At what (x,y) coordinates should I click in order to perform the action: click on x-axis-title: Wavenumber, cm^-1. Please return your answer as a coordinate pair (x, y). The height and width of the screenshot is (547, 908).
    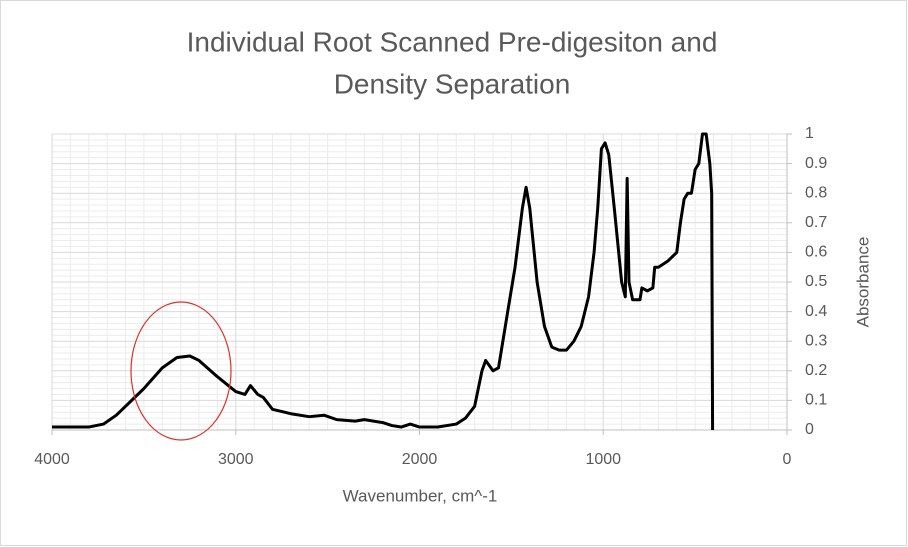
    Looking at the image, I should click on (420, 495).